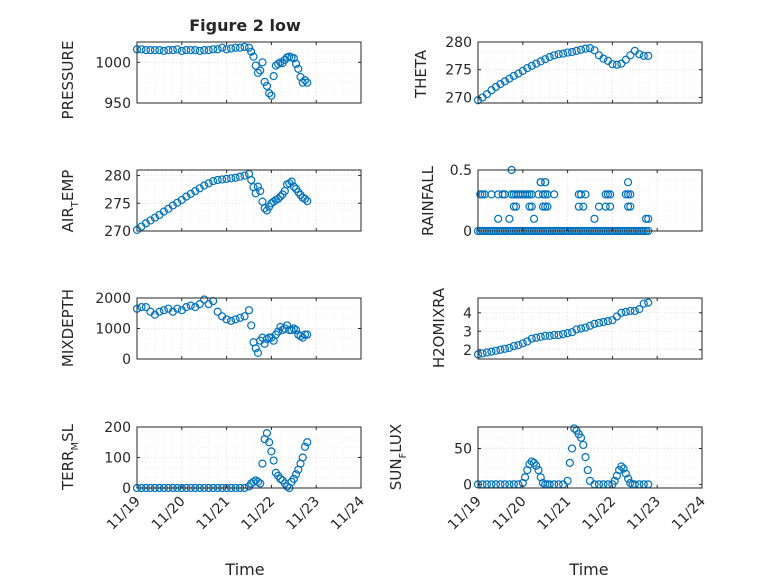 The width and height of the screenshot is (778, 583). What do you see at coordinates (70, 201) in the screenshot?
I see `ylabel-air-temp: AIRTEMP` at bounding box center [70, 201].